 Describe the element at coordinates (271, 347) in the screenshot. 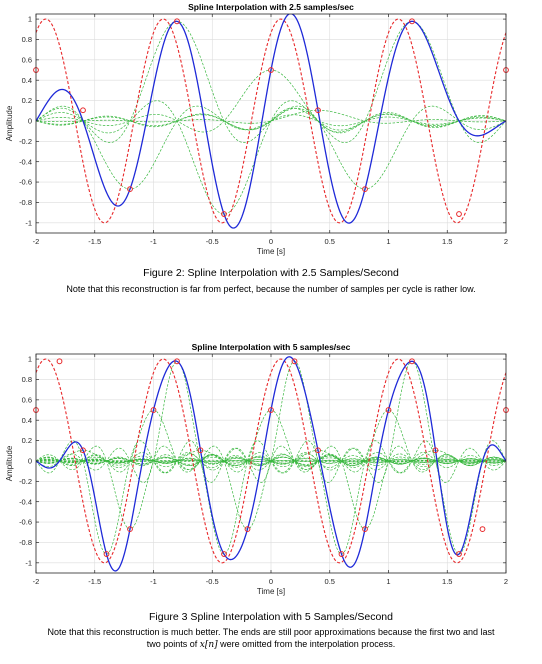

I see `chart-title: Spline Interpolation with 5 samples/sec` at that location.